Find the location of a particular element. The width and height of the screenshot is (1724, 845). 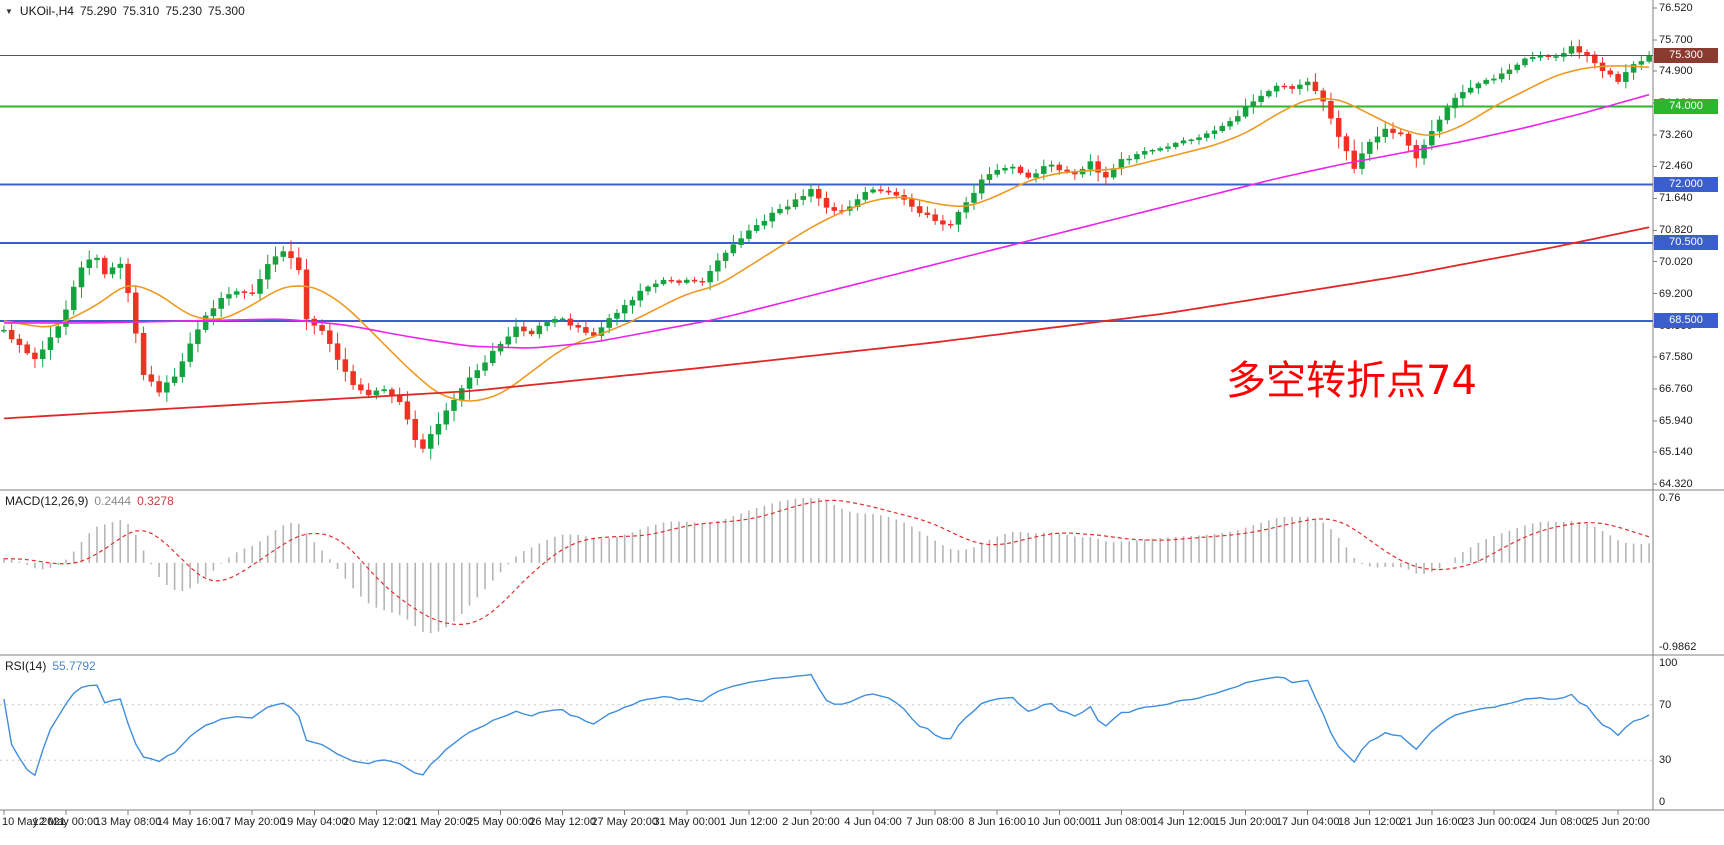

price-axis-label: 65.940 is located at coordinates (1676, 420).